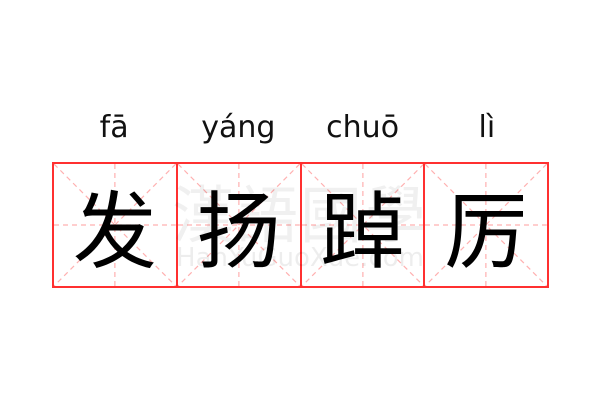  Describe the element at coordinates (363, 127) in the screenshot. I see `pinyin-3: chuō` at that location.